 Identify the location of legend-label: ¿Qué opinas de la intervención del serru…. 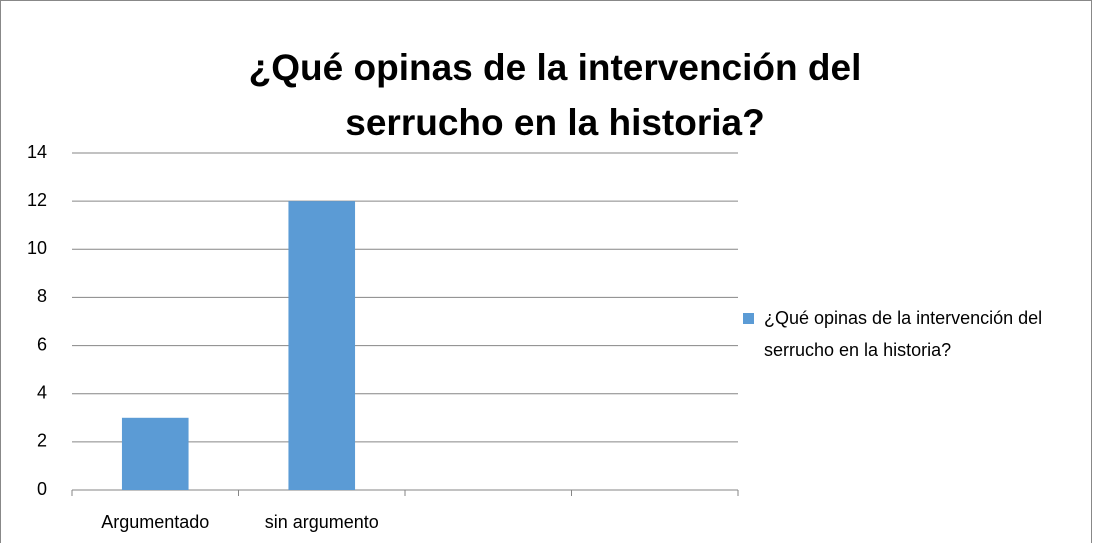
(903, 334).